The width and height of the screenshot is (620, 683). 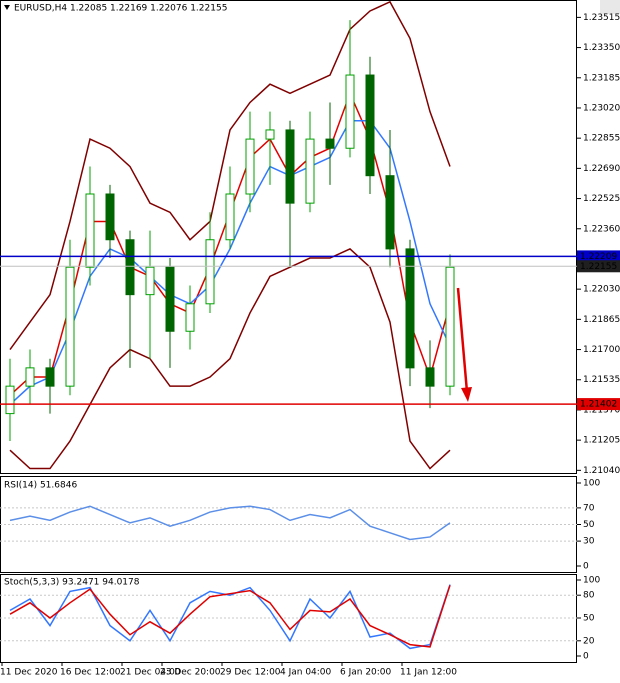 What do you see at coordinates (589, 641) in the screenshot?
I see `y-tick-label: 20` at bounding box center [589, 641].